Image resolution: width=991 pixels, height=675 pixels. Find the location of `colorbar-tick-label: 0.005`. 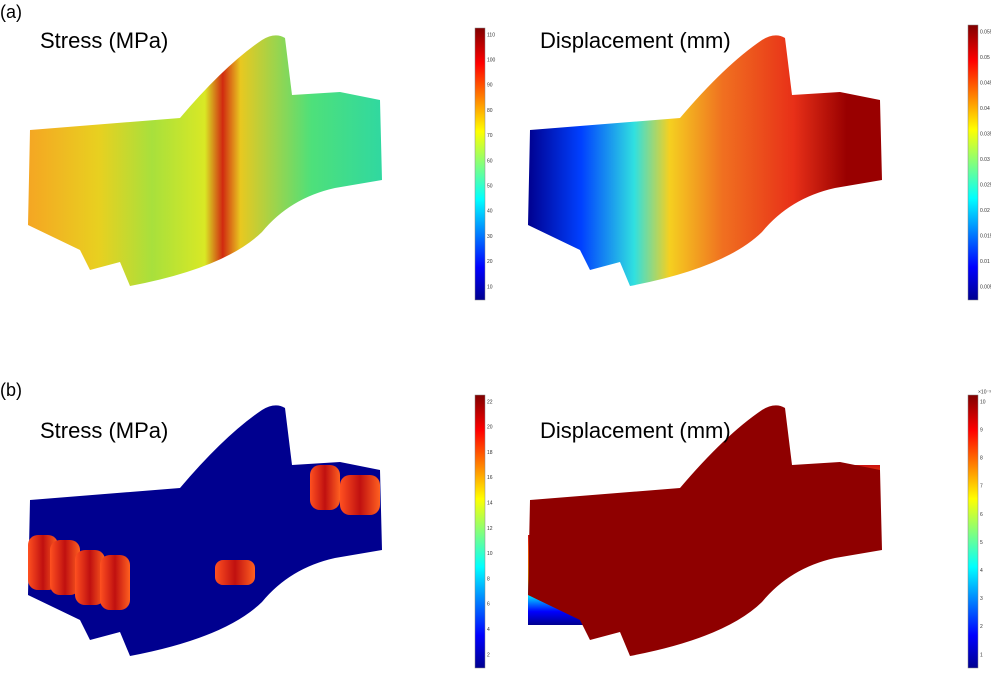

colorbar-tick-label: 0.005 is located at coordinates (985, 287).